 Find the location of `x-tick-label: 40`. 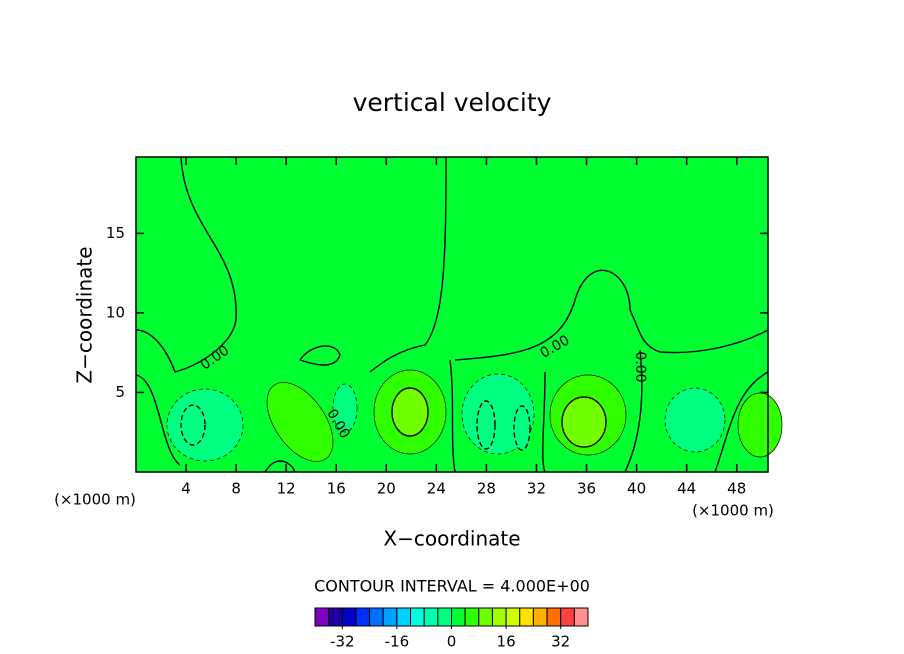

x-tick-label: 40 is located at coordinates (636, 489).